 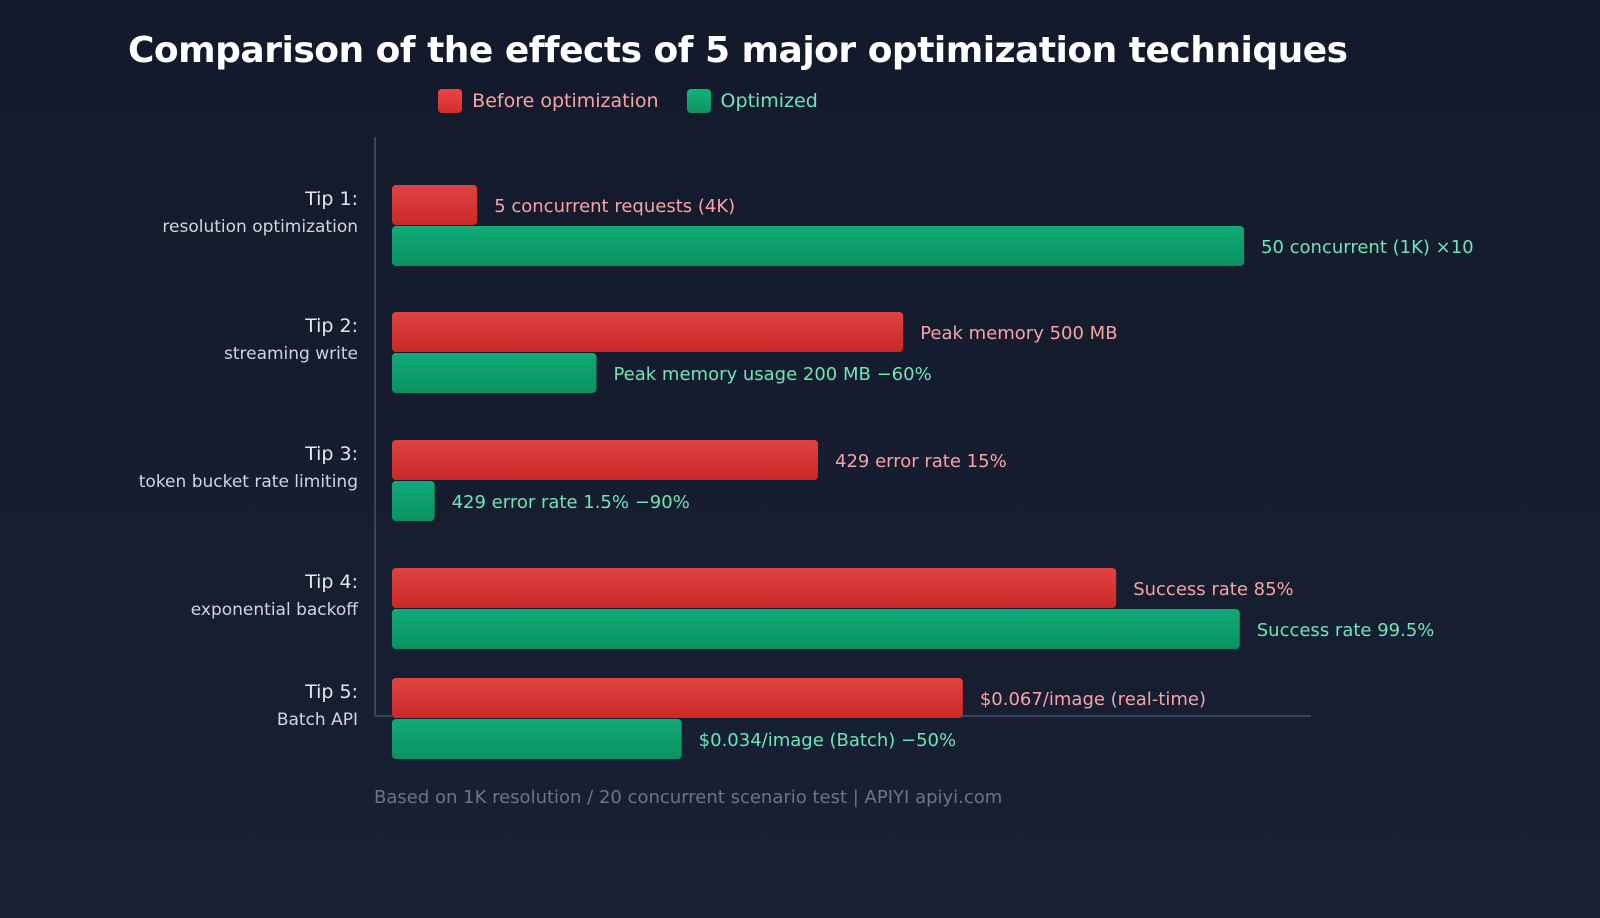 What do you see at coordinates (331, 692) in the screenshot?
I see `category-label-tip: Tip 5:` at bounding box center [331, 692].